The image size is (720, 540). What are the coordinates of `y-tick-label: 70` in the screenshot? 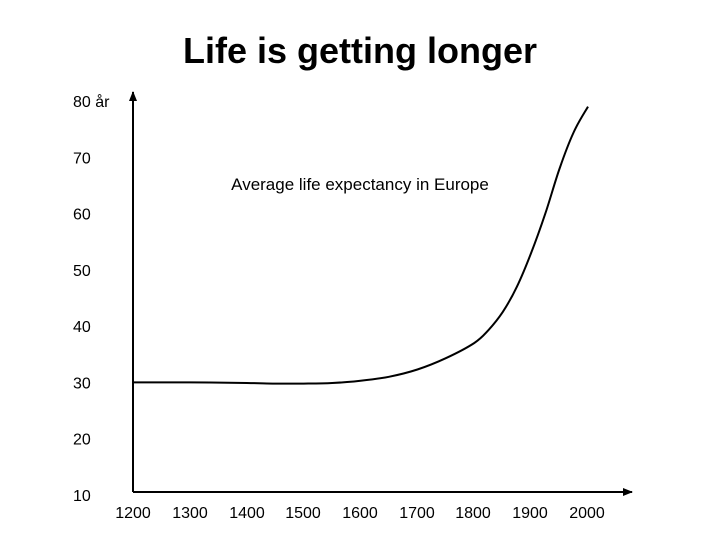 It's located at (82, 158).